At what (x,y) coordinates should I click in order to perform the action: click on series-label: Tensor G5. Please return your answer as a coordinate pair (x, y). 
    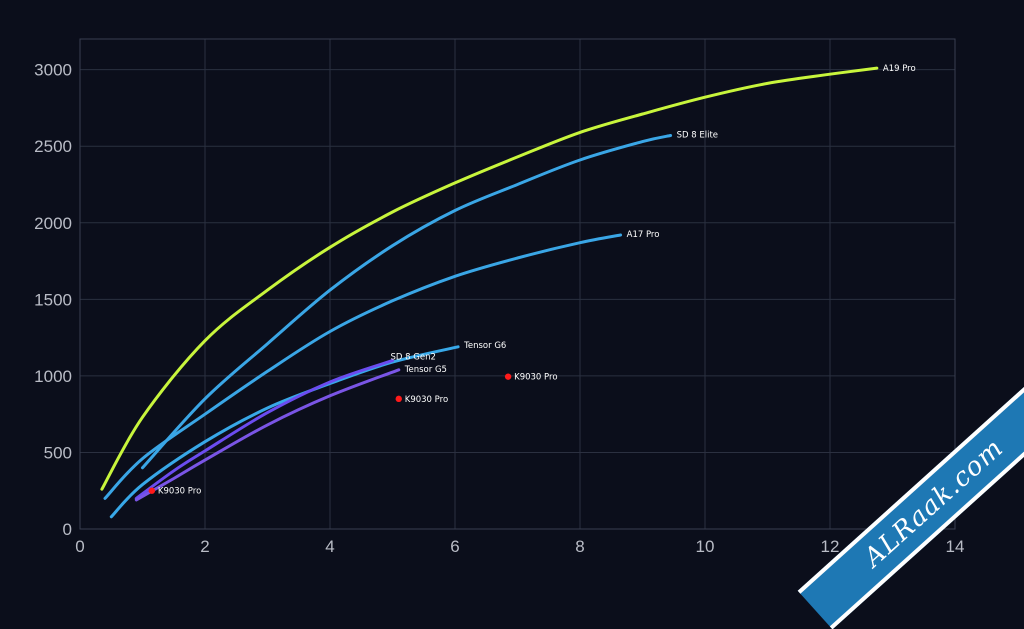
    Looking at the image, I should click on (425, 370).